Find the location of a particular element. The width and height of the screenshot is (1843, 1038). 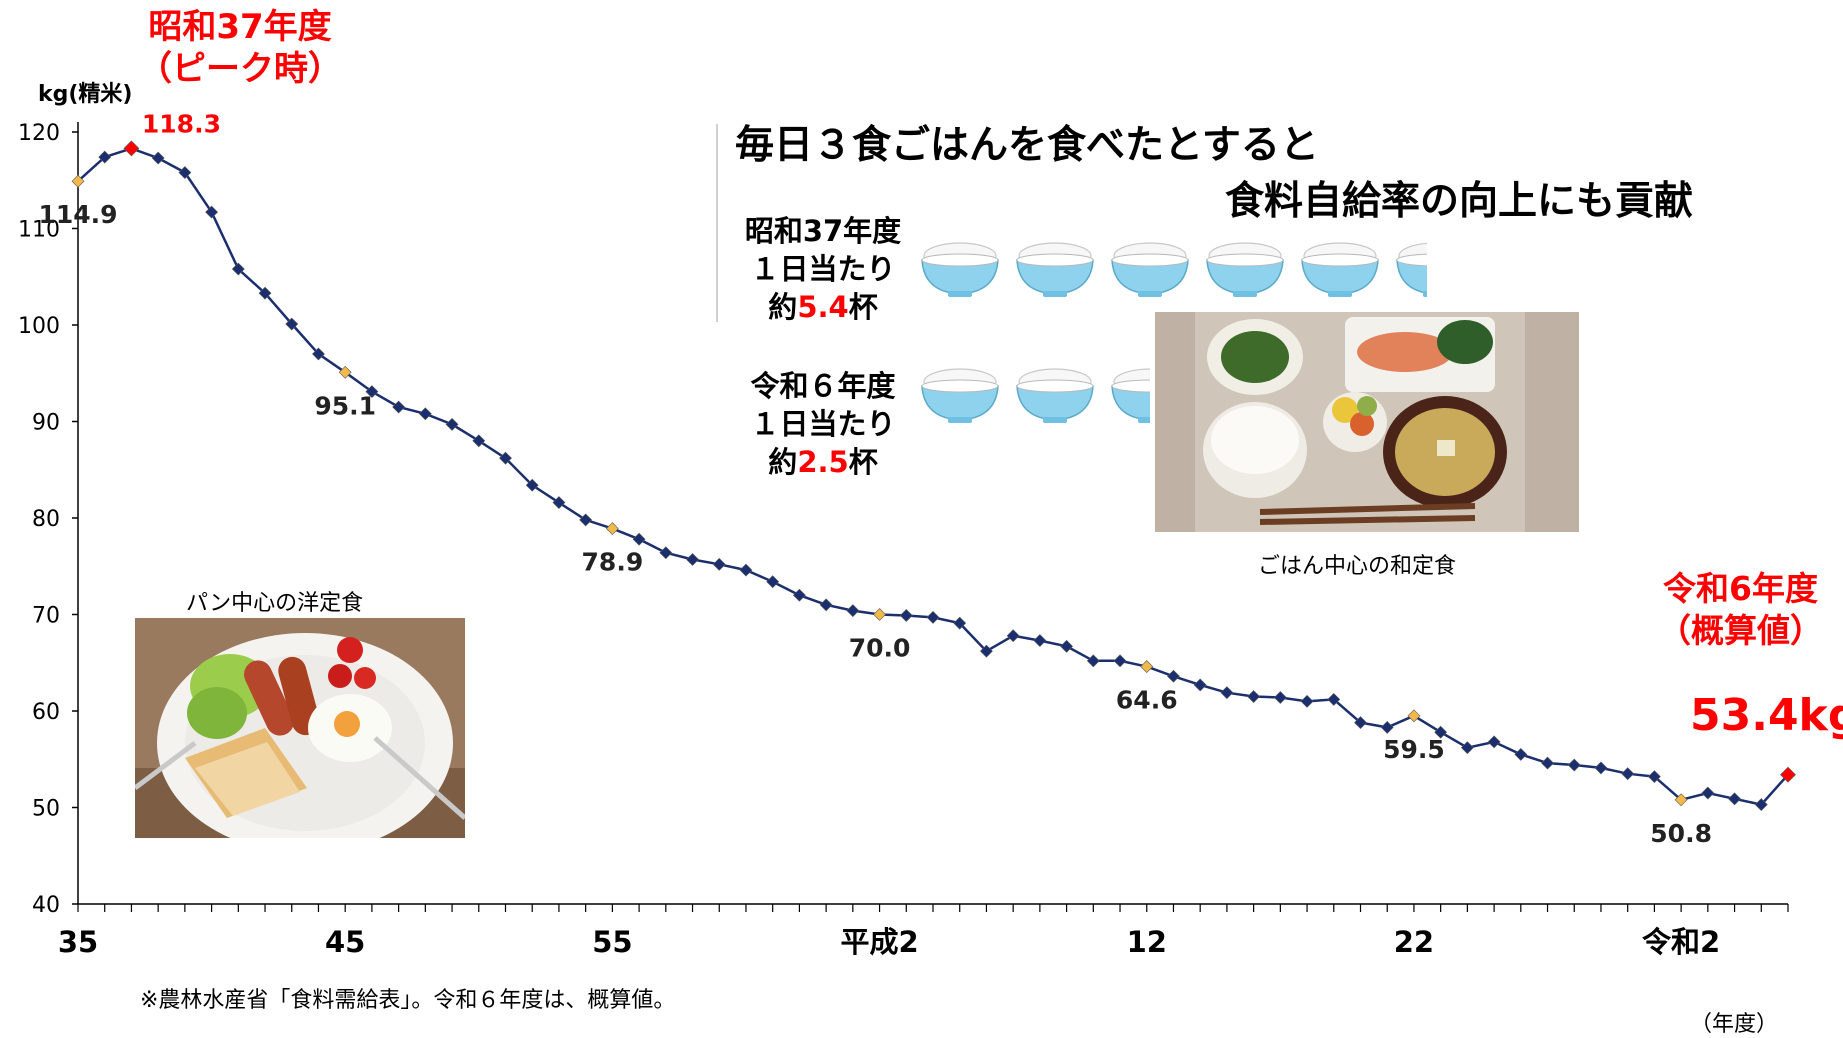

bowls-then-row is located at coordinates (1178, 269).